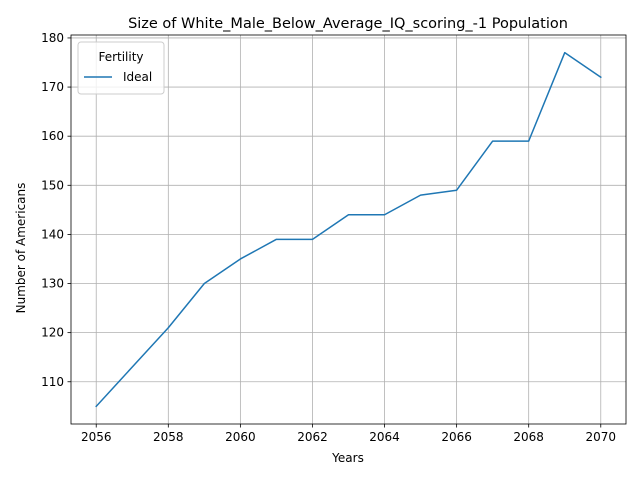  Describe the element at coordinates (52, 185) in the screenshot. I see `y-tick-label: 150` at that location.